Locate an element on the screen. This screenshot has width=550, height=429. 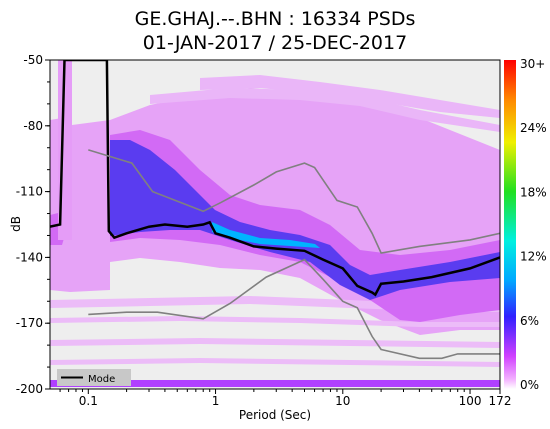
x-axis-label: Period (Sec) is located at coordinates (275, 415).